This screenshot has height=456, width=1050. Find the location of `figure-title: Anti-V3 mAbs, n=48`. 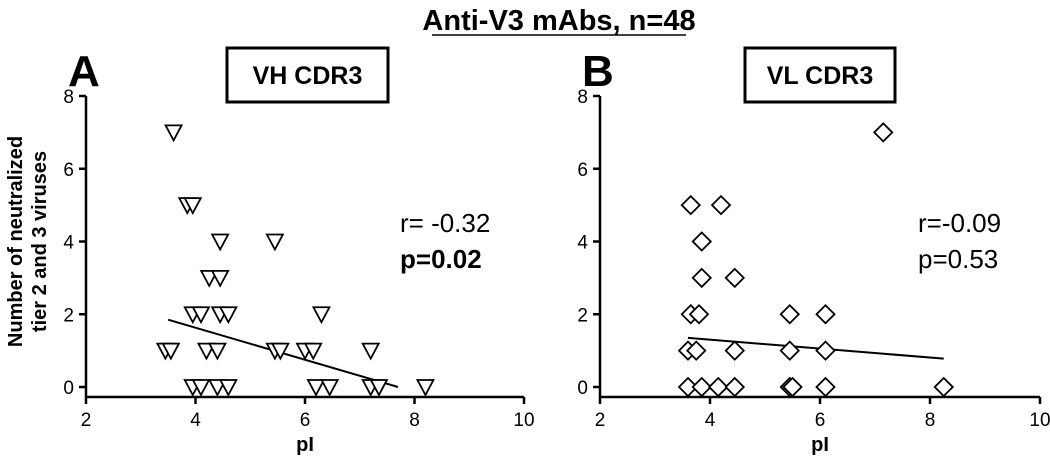

figure-title: Anti-V3 mAbs, n=48 is located at coordinates (558, 21).